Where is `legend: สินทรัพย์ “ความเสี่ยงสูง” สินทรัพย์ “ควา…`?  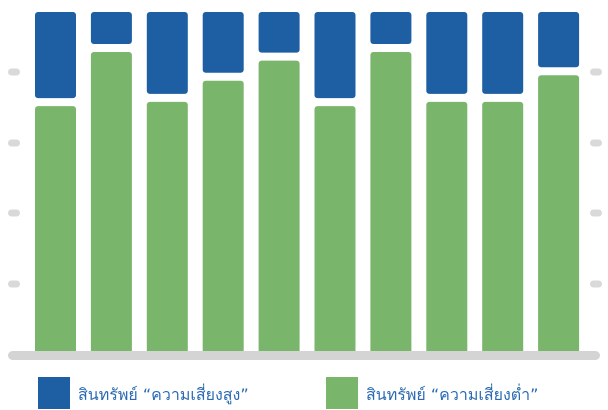 legend: สินทรัพย์ “ความเสี่ยงสูง” สินทรัพย์ “ควา… is located at coordinates (288, 393).